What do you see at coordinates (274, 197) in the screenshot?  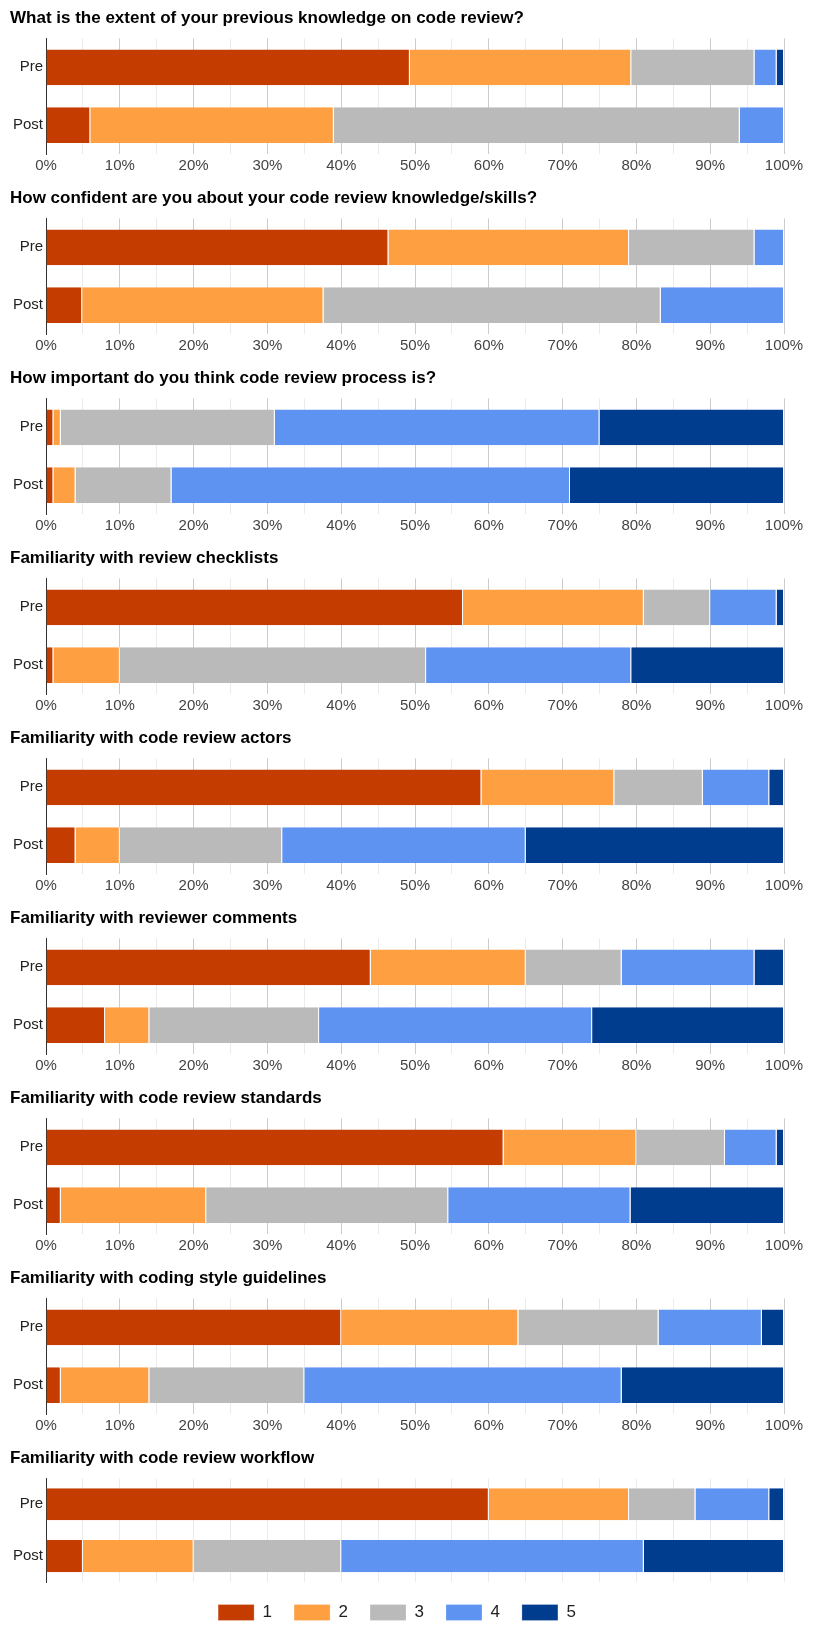 I see `chart-title: How confident are you about your code review knowledge/skills?` at bounding box center [274, 197].